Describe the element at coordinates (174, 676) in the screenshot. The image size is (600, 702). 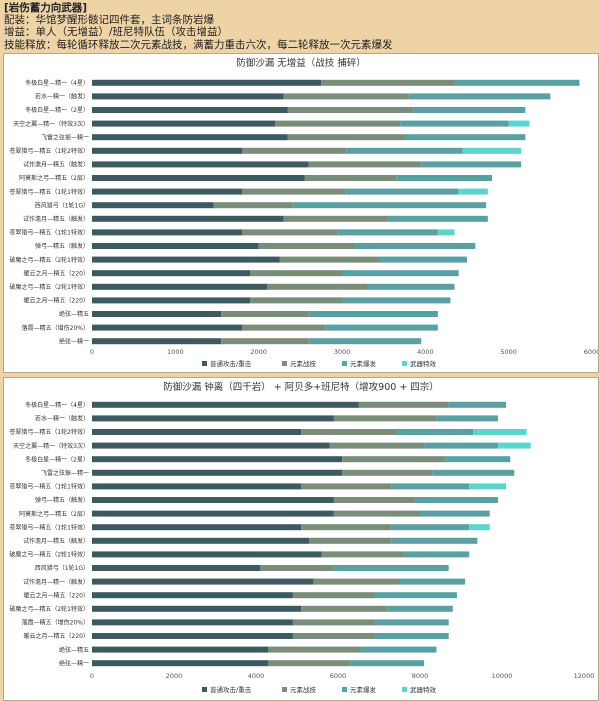
I see `x-tick-label: 2000` at that location.